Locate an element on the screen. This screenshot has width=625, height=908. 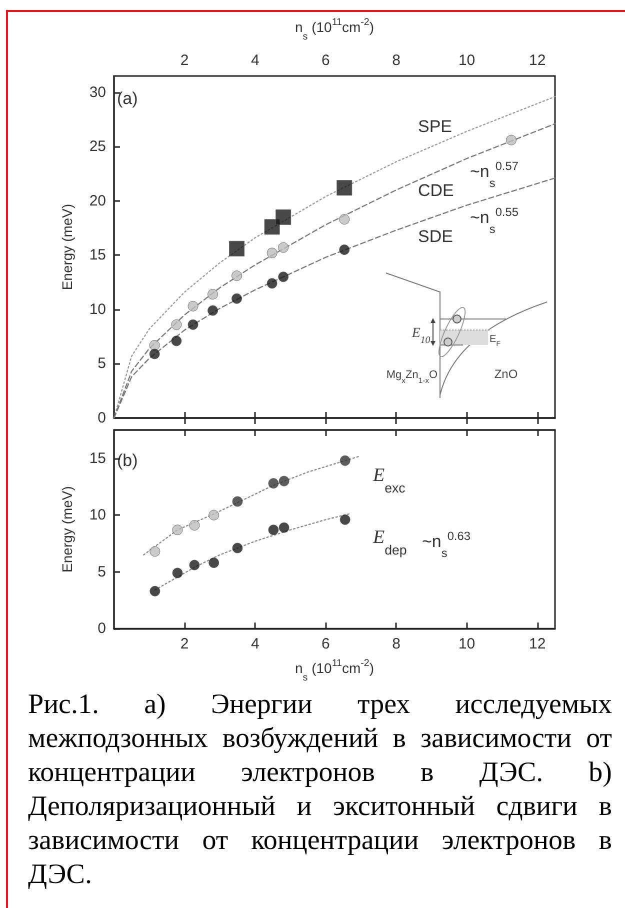
annotation: Mg$_{x}$Zn$_{1-x}$O is located at coordinates (412, 376).